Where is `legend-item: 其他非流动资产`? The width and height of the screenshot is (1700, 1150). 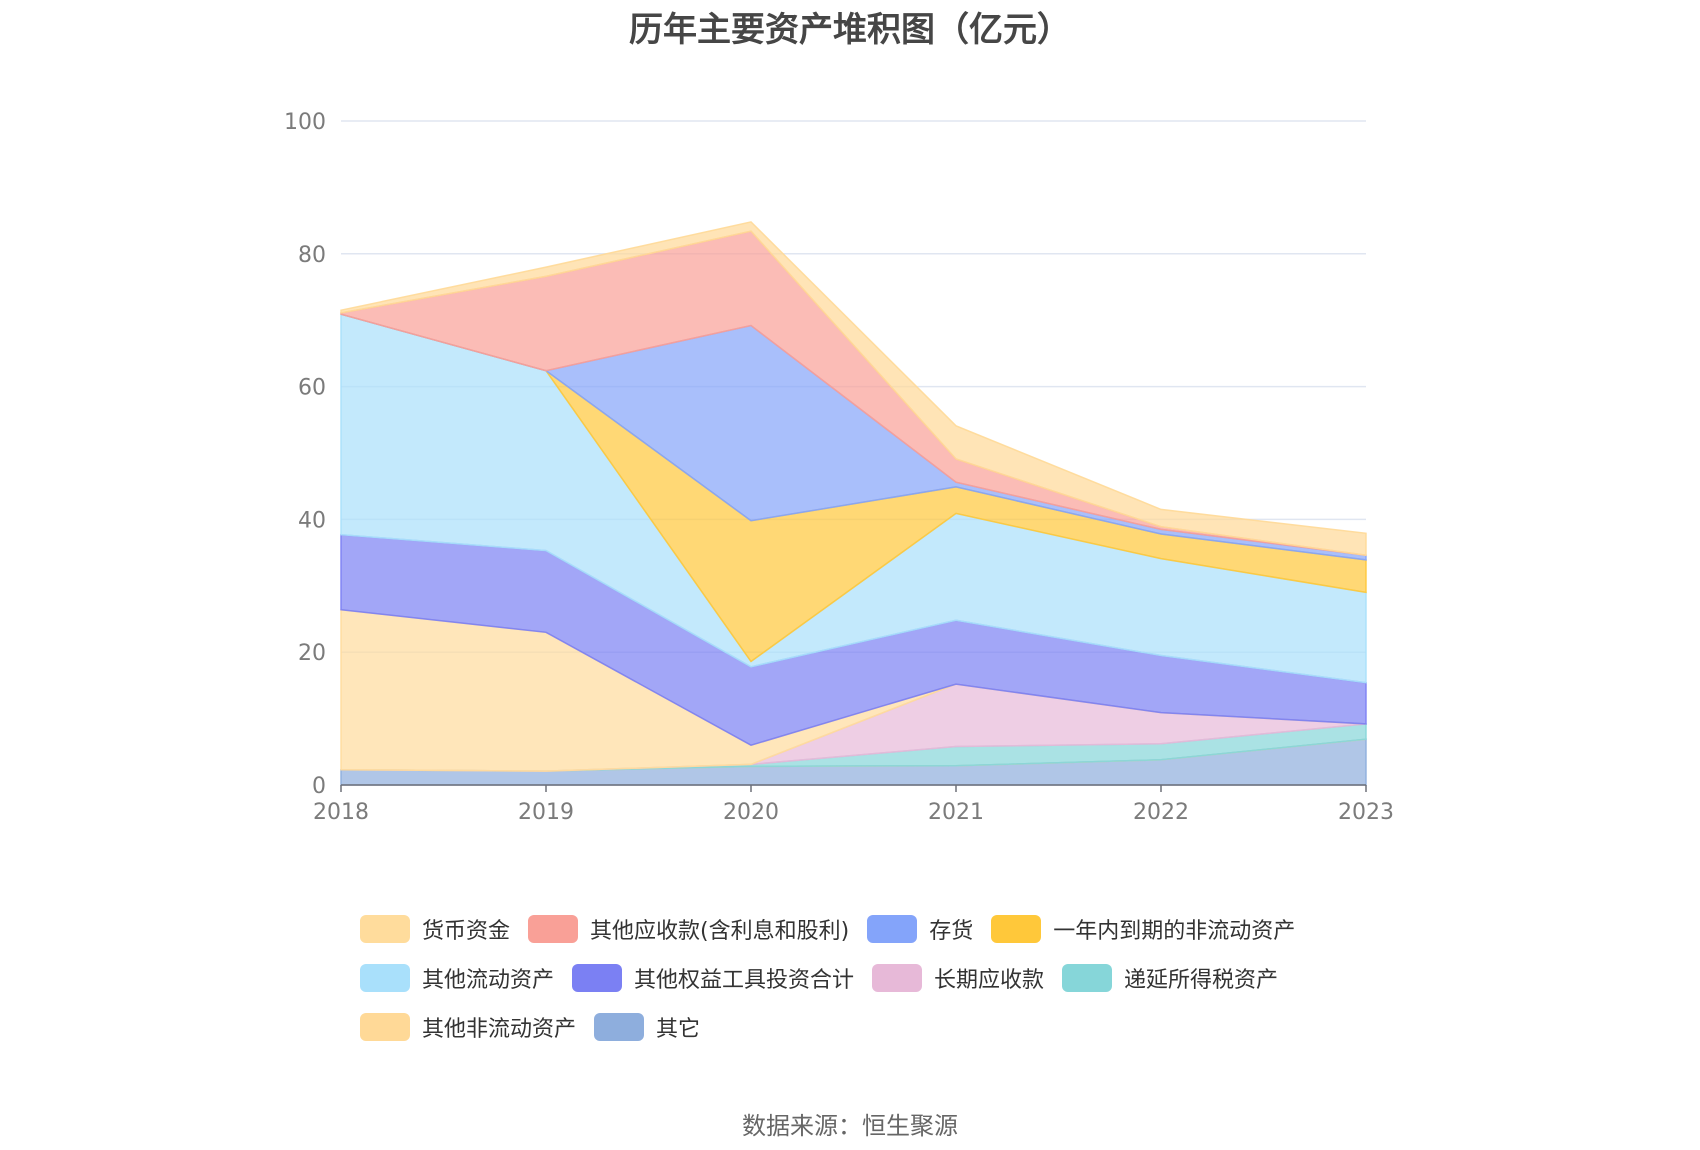 legend-item: 其他非流动资产 is located at coordinates (468, 1027).